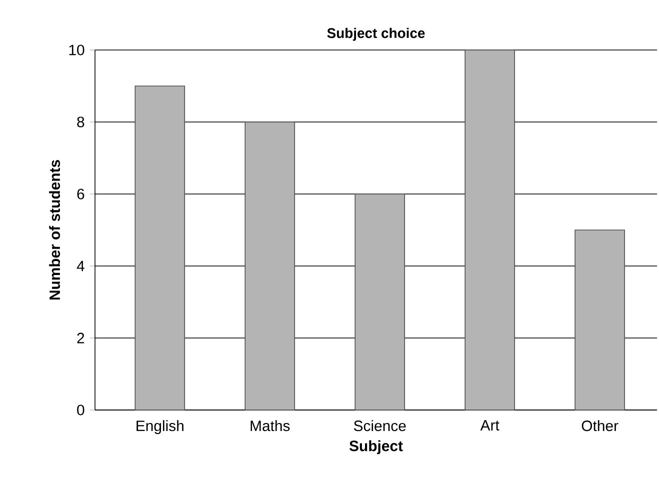 The width and height of the screenshot is (659, 486). What do you see at coordinates (54, 230) in the screenshot?
I see `y-axis-title: Number of students` at bounding box center [54, 230].